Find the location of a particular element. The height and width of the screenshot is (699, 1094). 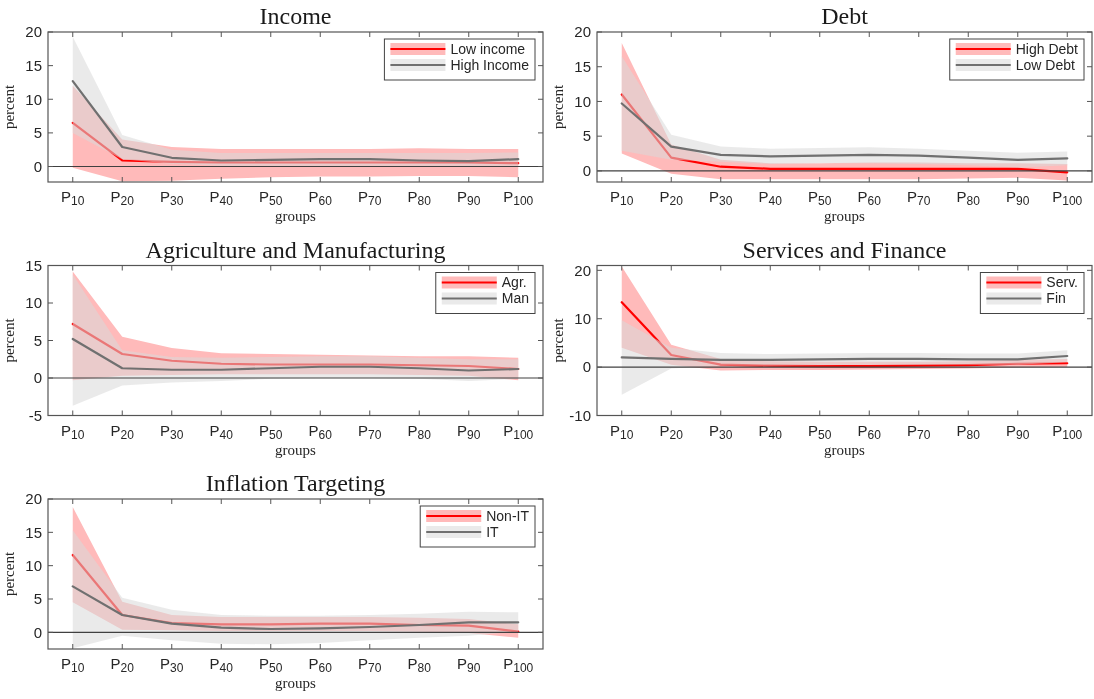

legend-label: Agr. is located at coordinates (514, 282).